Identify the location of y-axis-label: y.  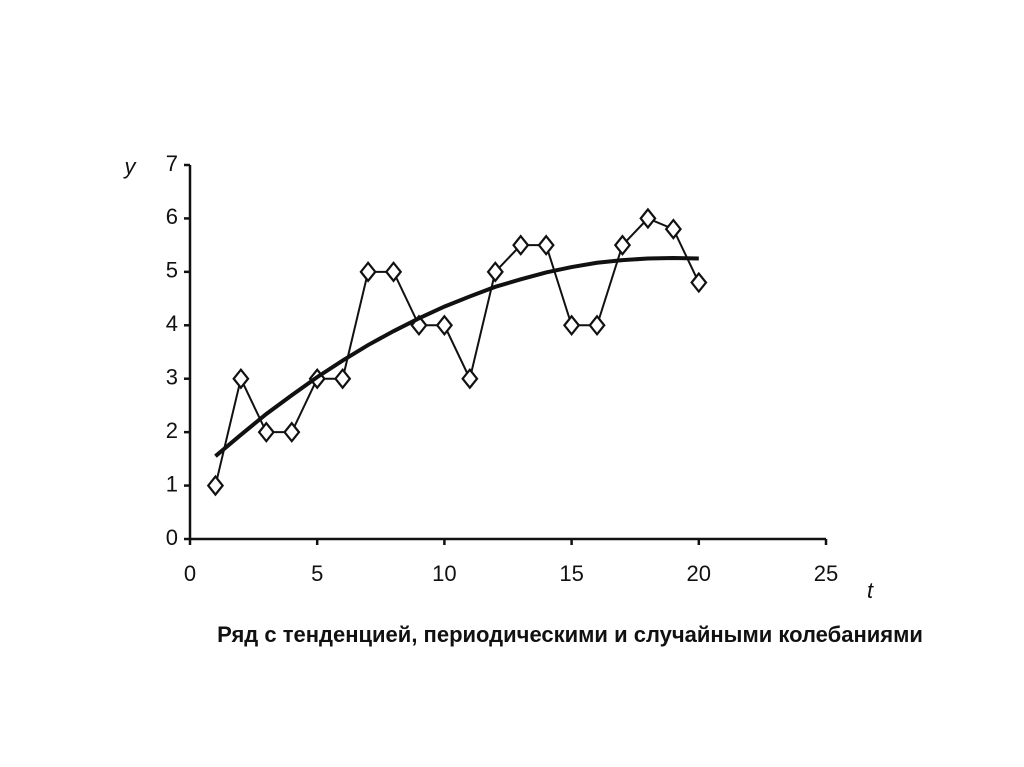
(130, 166).